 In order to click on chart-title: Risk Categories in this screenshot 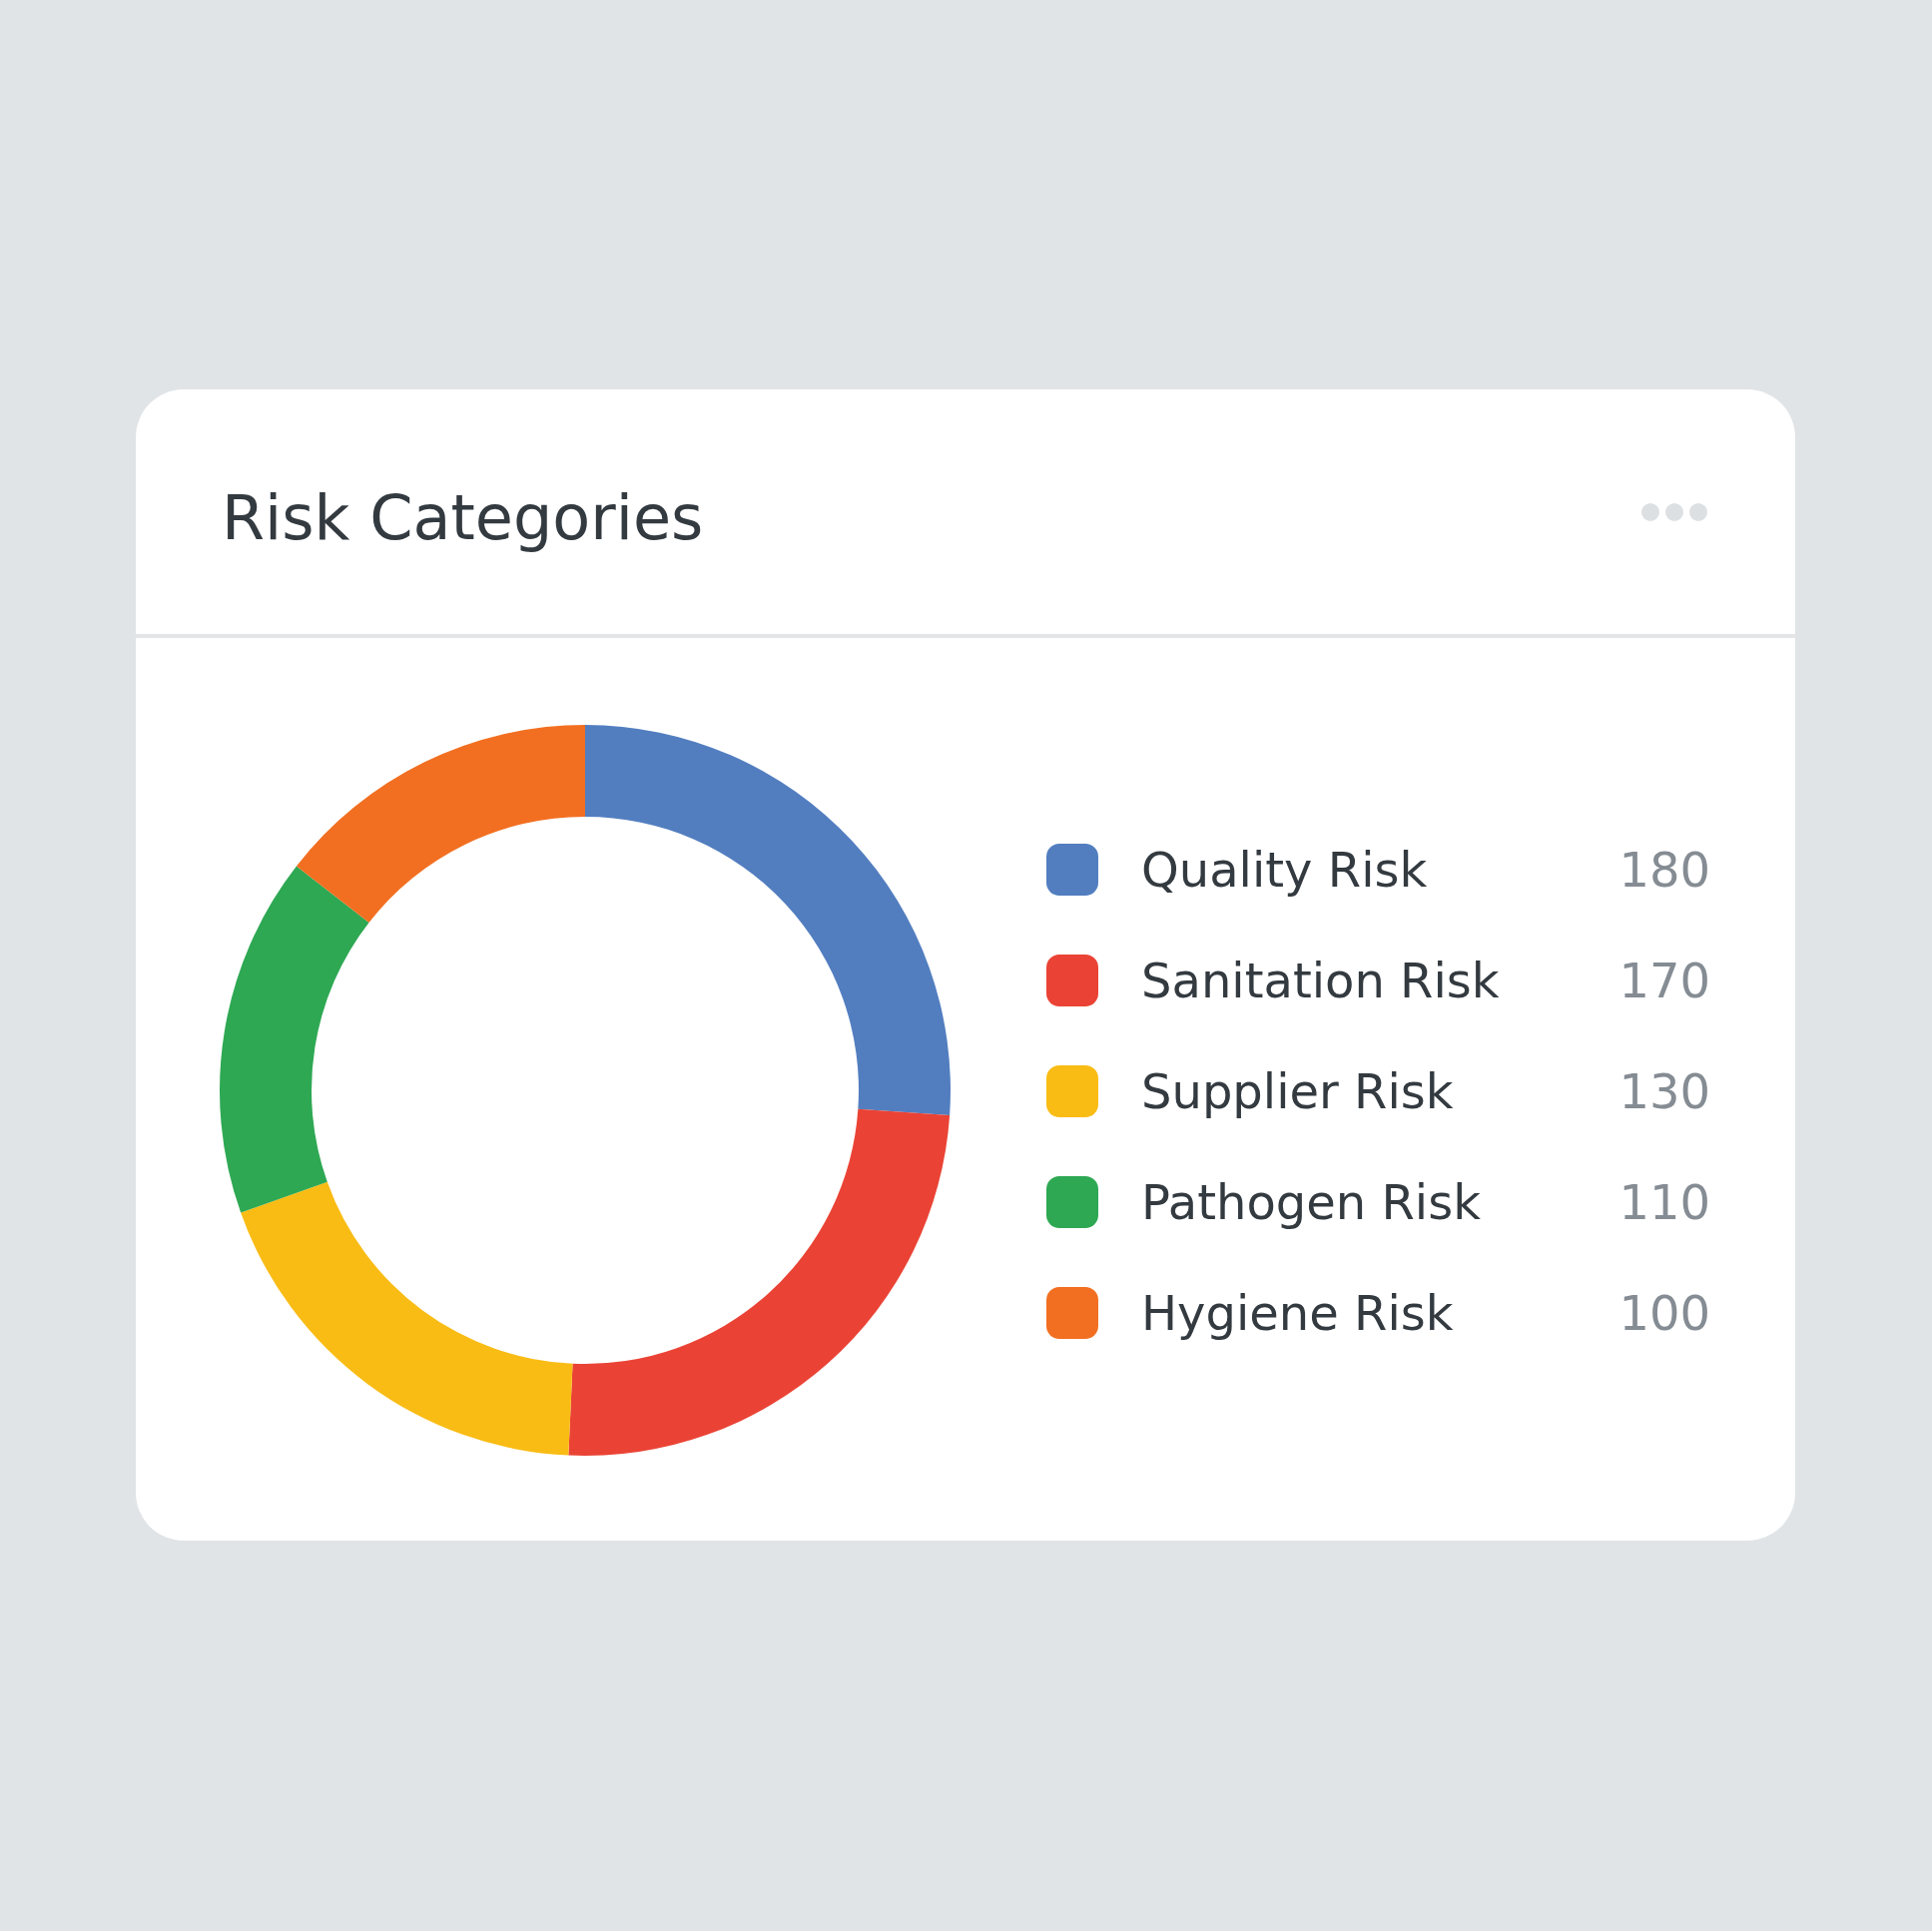, I will do `click(463, 517)`.